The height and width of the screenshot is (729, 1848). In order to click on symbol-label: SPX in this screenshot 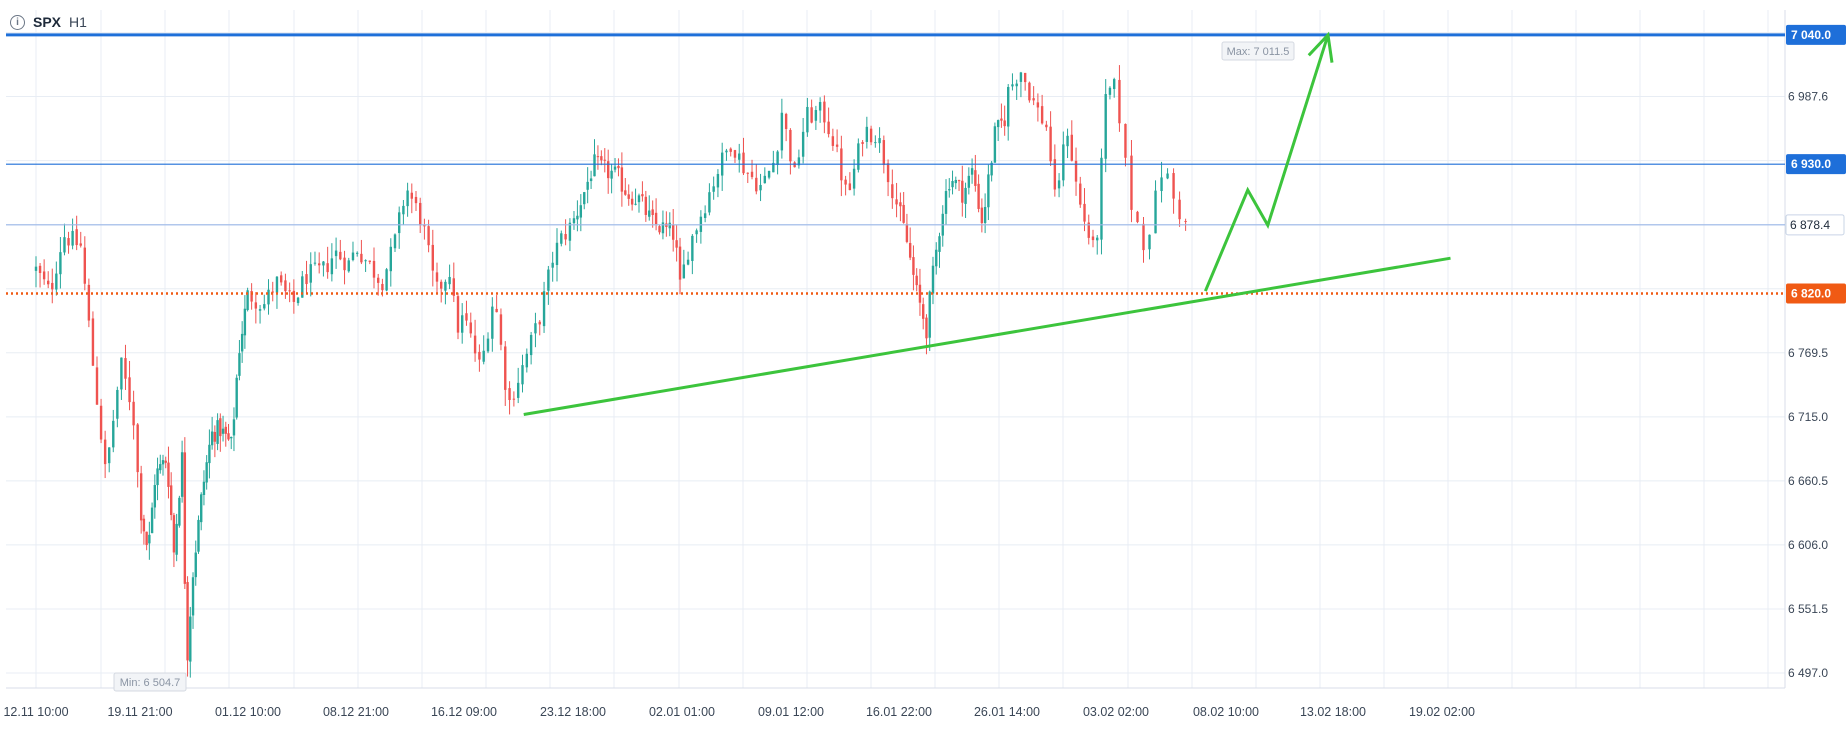, I will do `click(47, 22)`.